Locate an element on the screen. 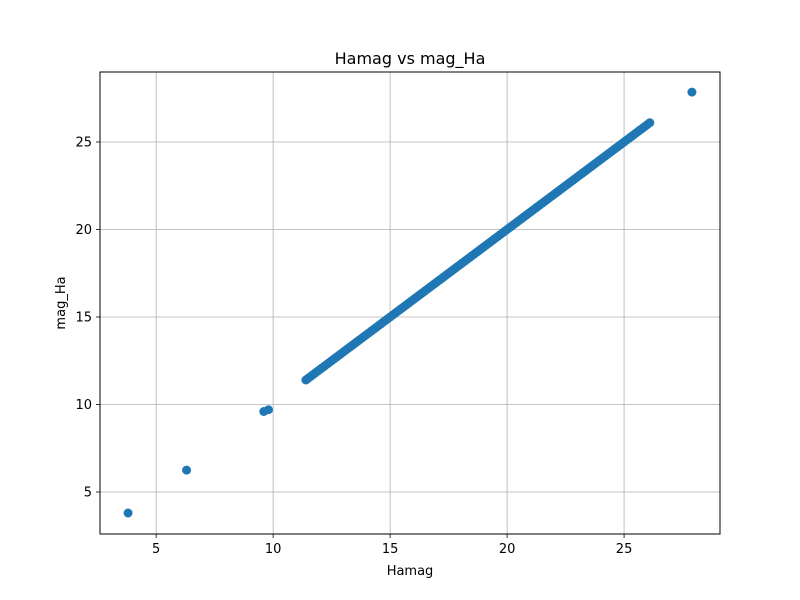  x-tick-label: 5 is located at coordinates (156, 549).